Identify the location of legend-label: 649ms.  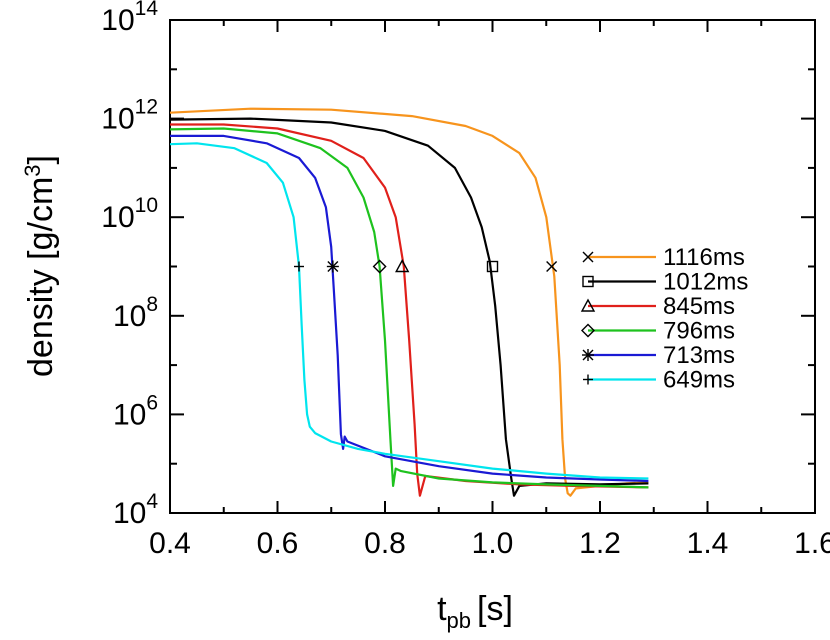
(699, 380).